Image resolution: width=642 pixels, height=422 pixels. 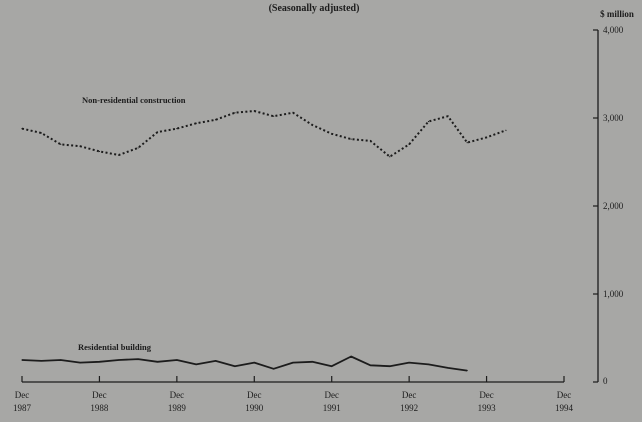 What do you see at coordinates (613, 206) in the screenshot?
I see `y-tick-label: 2,000` at bounding box center [613, 206].